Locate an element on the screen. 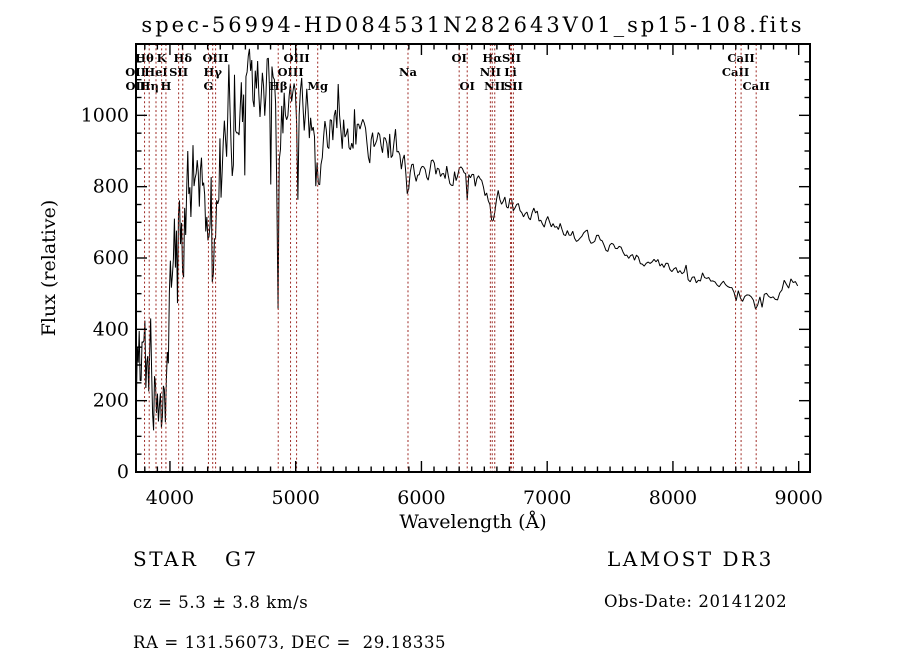 Image resolution: width=900 pixels, height=649 pixels. x-axis-tick-label: 6000 is located at coordinates (421, 498).